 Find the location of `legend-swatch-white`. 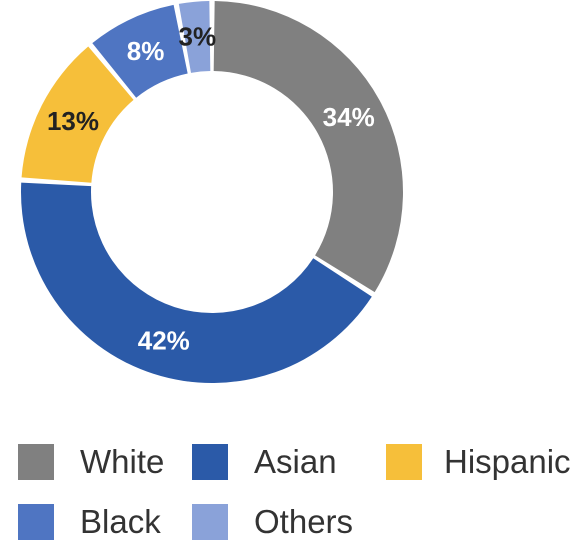

legend-swatch-white is located at coordinates (36, 462).